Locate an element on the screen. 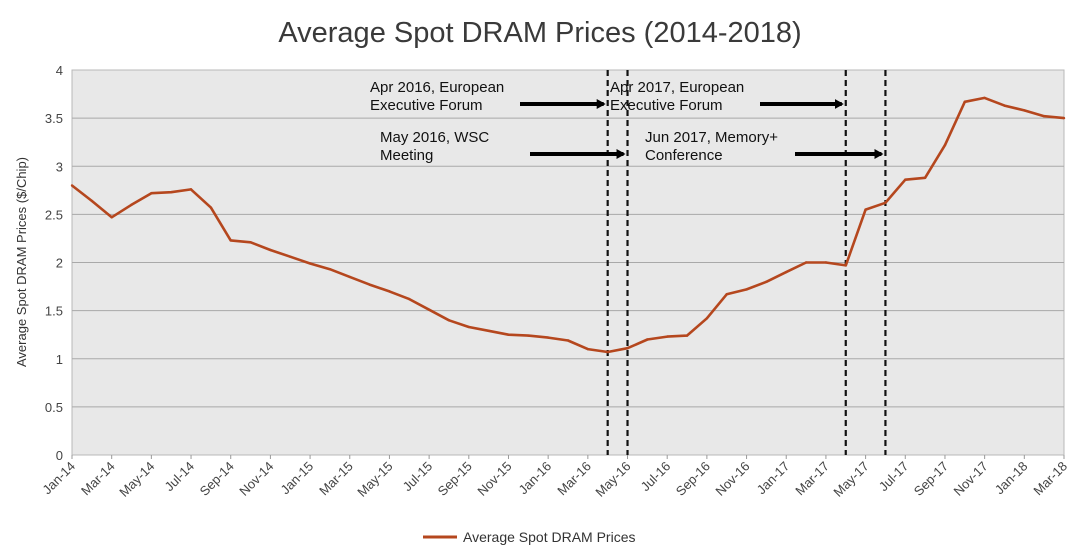 The height and width of the screenshot is (560, 1080). y-axis-label: Average Spot DRAM Prices ($/Chip) is located at coordinates (21, 262).